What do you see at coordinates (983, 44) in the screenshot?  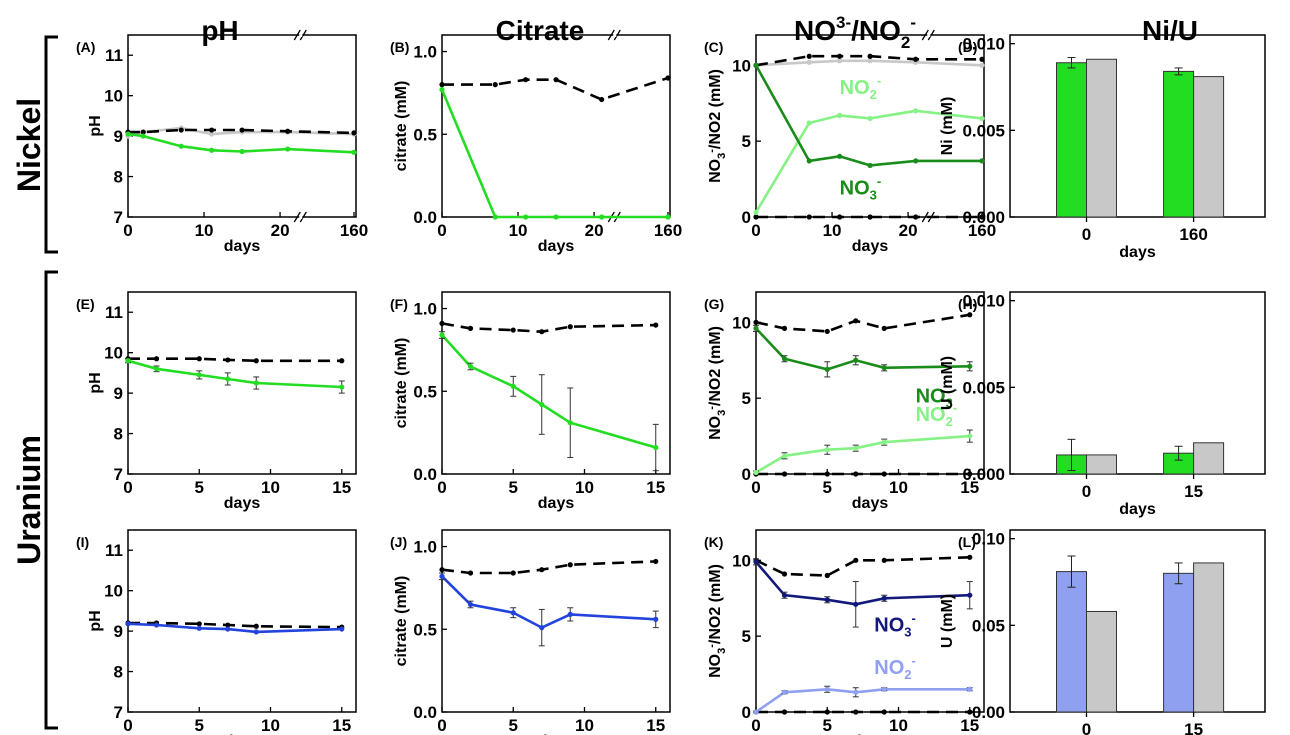 I see `y-tick-label: 0.010` at bounding box center [983, 44].